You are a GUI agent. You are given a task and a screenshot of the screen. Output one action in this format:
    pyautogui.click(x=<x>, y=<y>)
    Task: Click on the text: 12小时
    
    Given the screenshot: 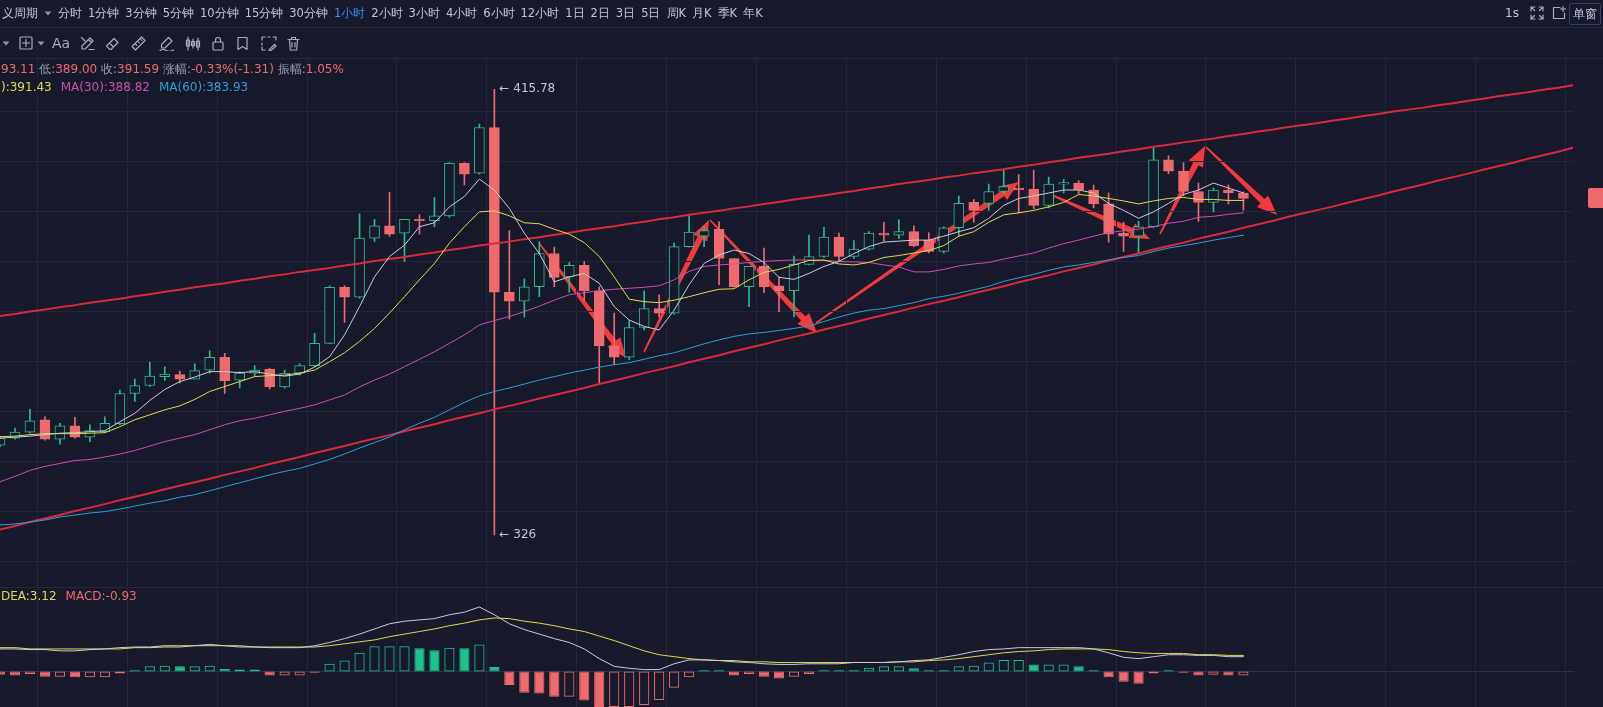 What is the action you would take?
    pyautogui.click(x=540, y=13)
    